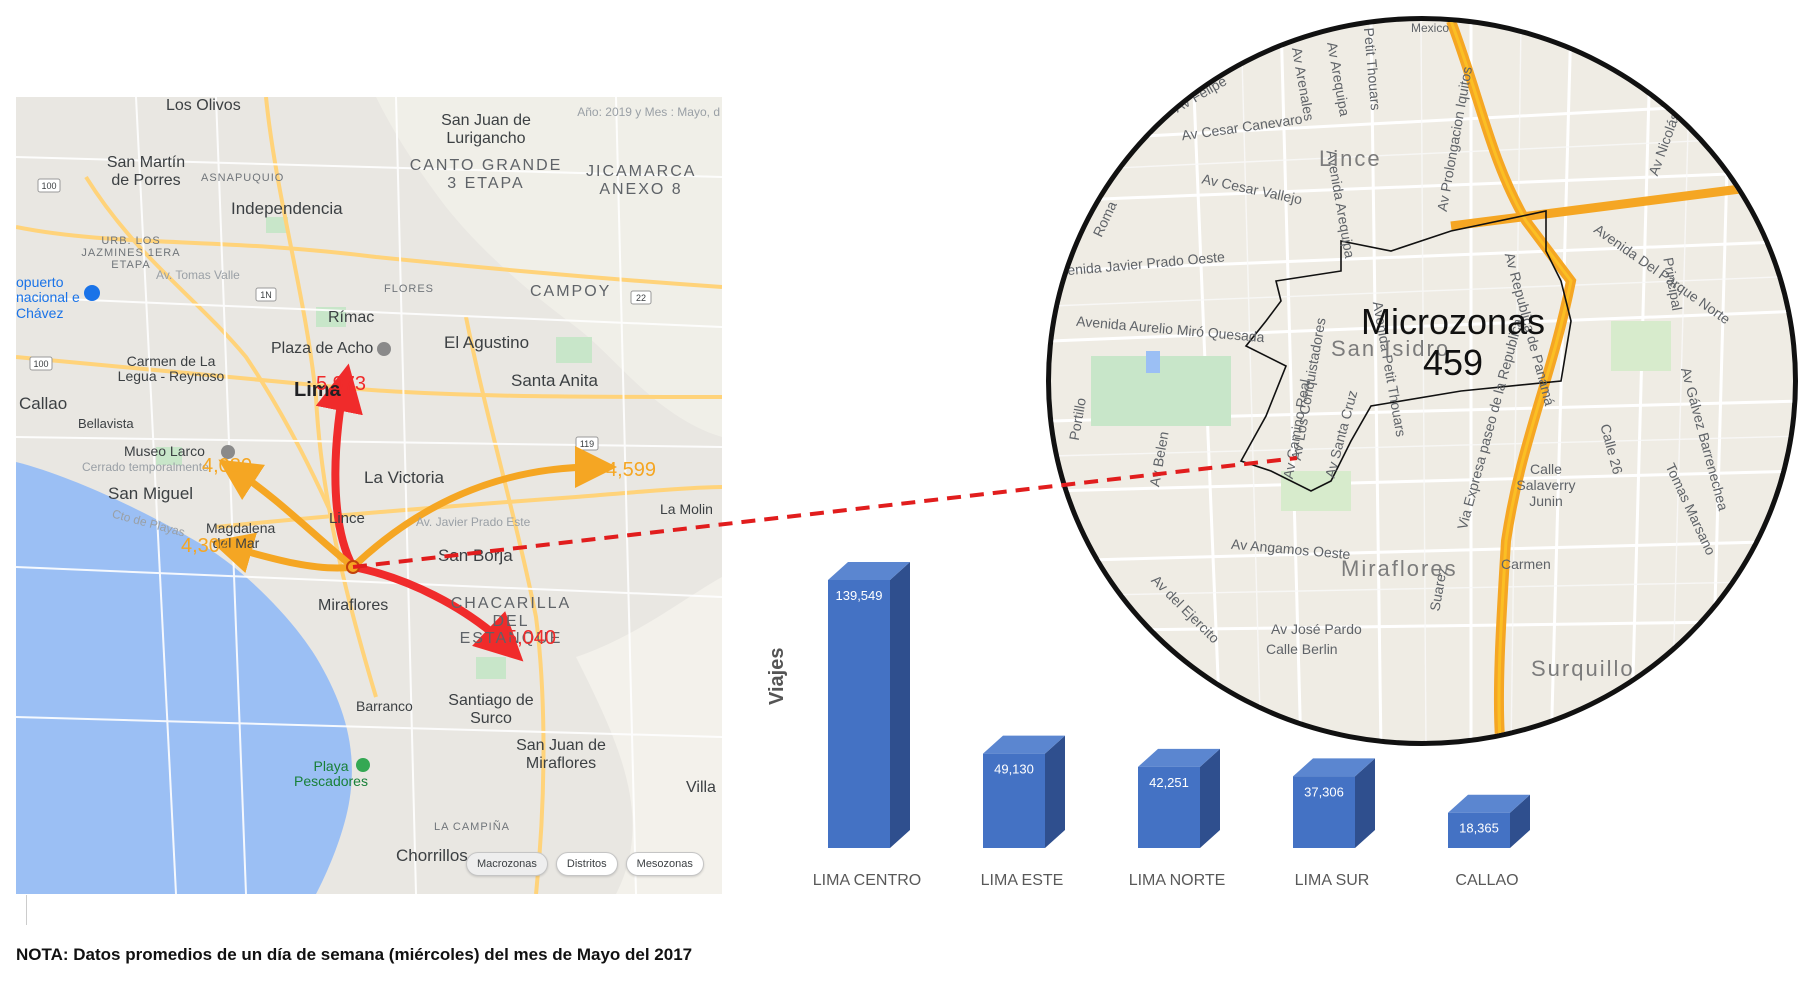 The image size is (1816, 990). Describe the element at coordinates (436, 612) in the screenshot. I see `flow-arrow-lima-sur` at that location.